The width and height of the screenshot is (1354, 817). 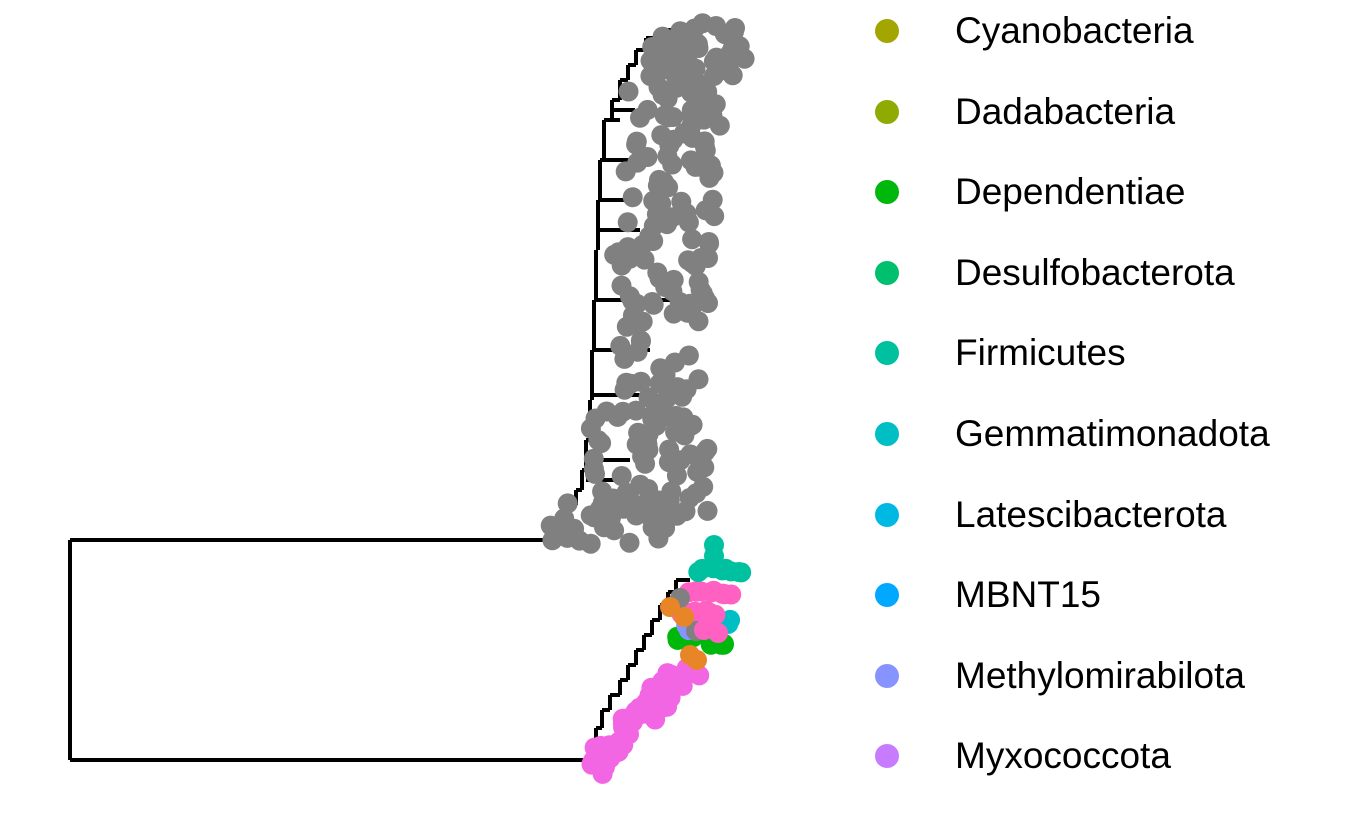 What do you see at coordinates (1063, 756) in the screenshot?
I see `legend-label: Myxococcota` at bounding box center [1063, 756].